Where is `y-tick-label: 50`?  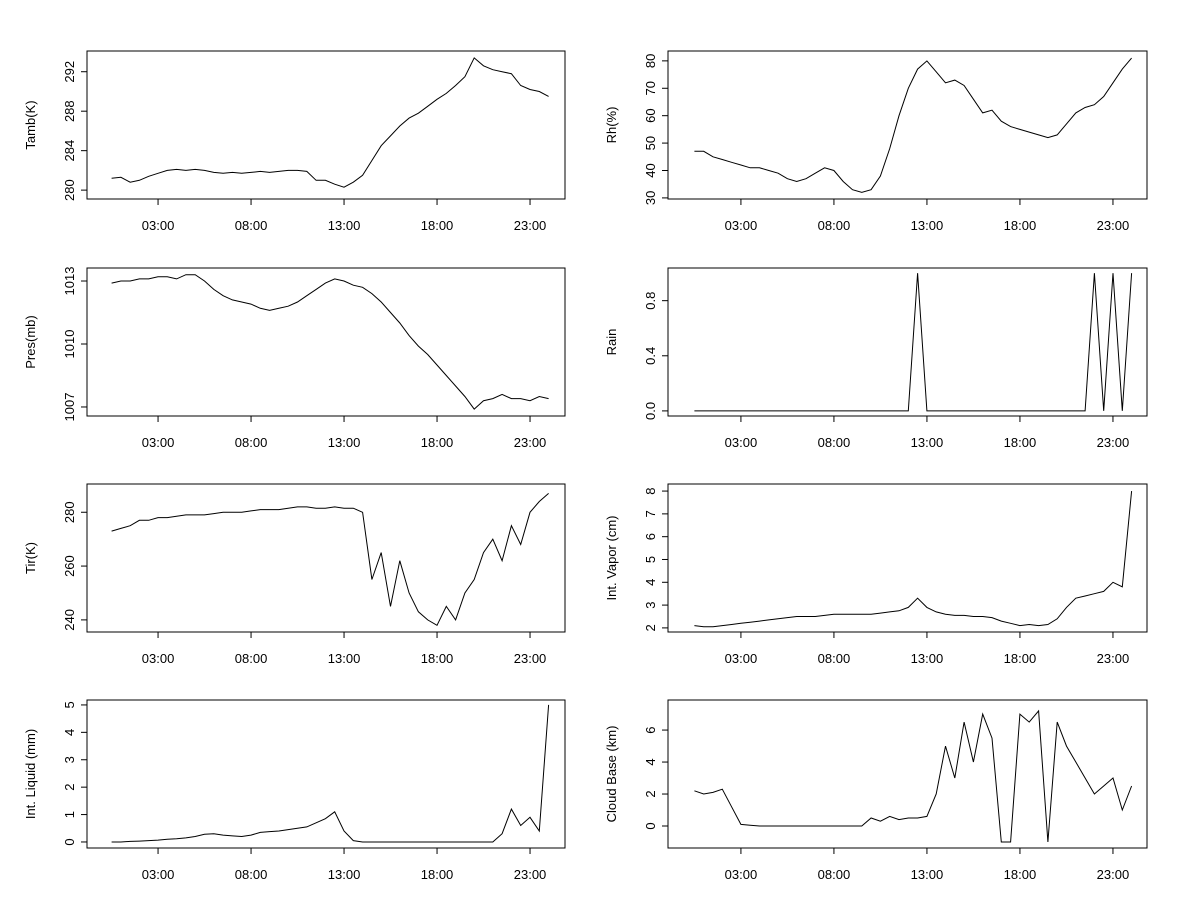
y-tick-label: 50 is located at coordinates (650, 143).